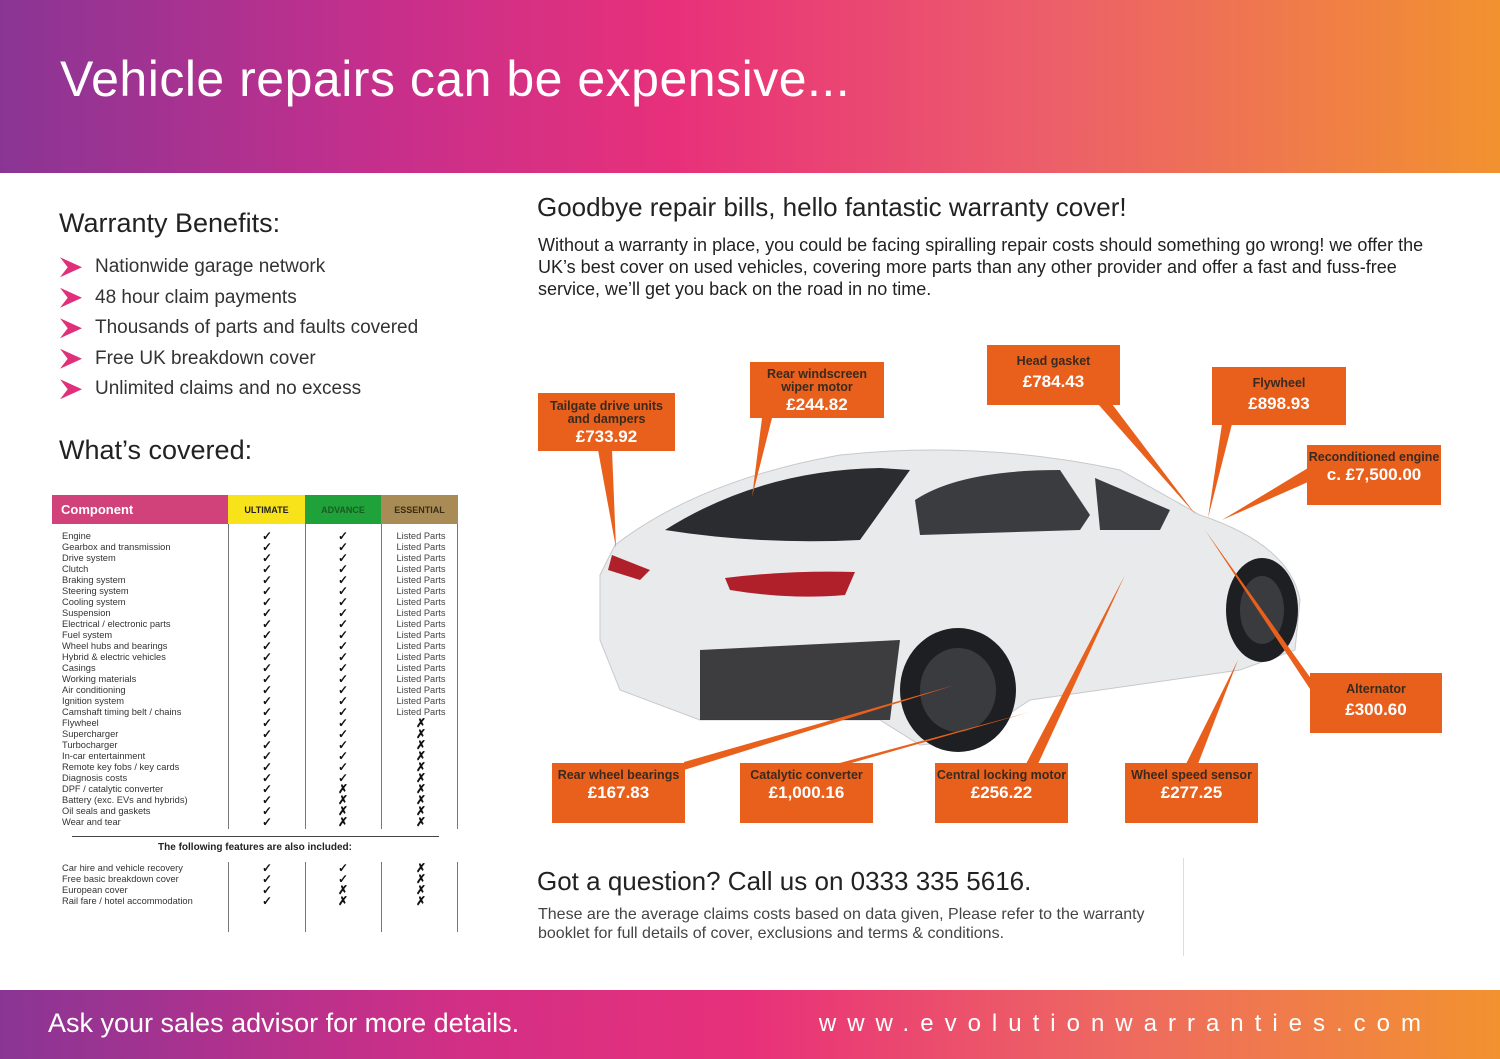 The height and width of the screenshot is (1059, 1500). Describe the element at coordinates (196, 297) in the screenshot. I see `benefit-text: 48 hour claim payments` at that location.